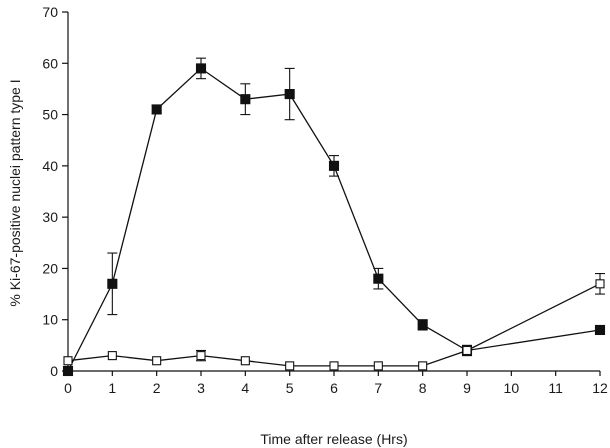 This screenshot has height=448, width=610. What do you see at coordinates (50, 63) in the screenshot?
I see `y-tick-label: 60` at bounding box center [50, 63].